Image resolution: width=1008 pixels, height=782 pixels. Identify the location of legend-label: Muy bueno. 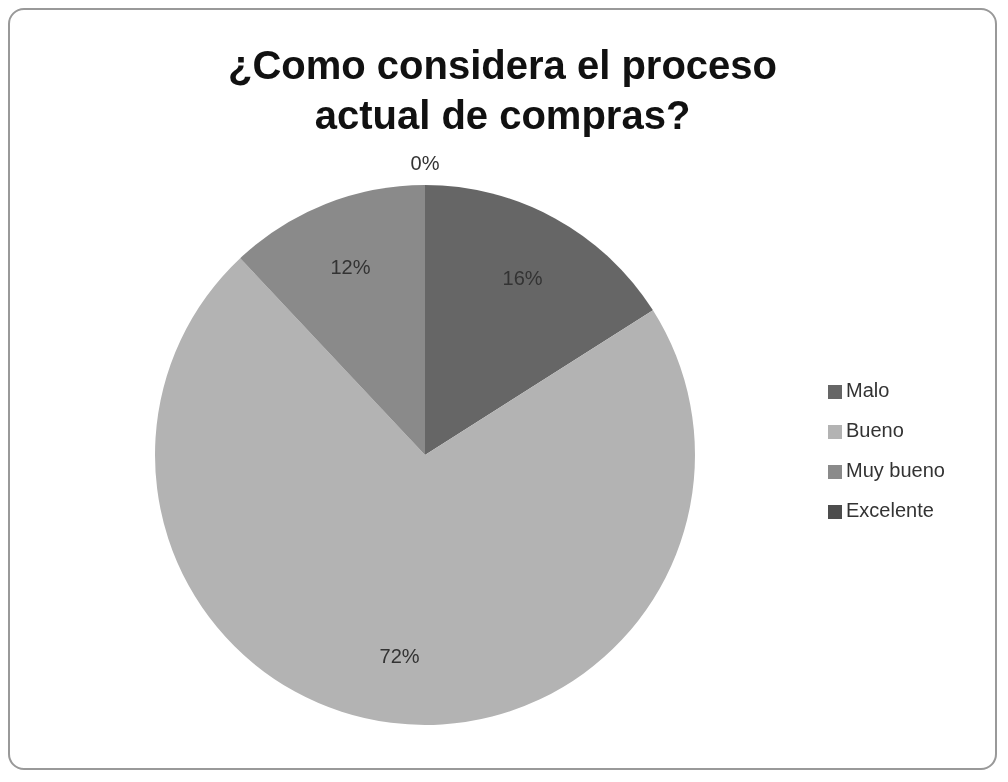
(895, 470).